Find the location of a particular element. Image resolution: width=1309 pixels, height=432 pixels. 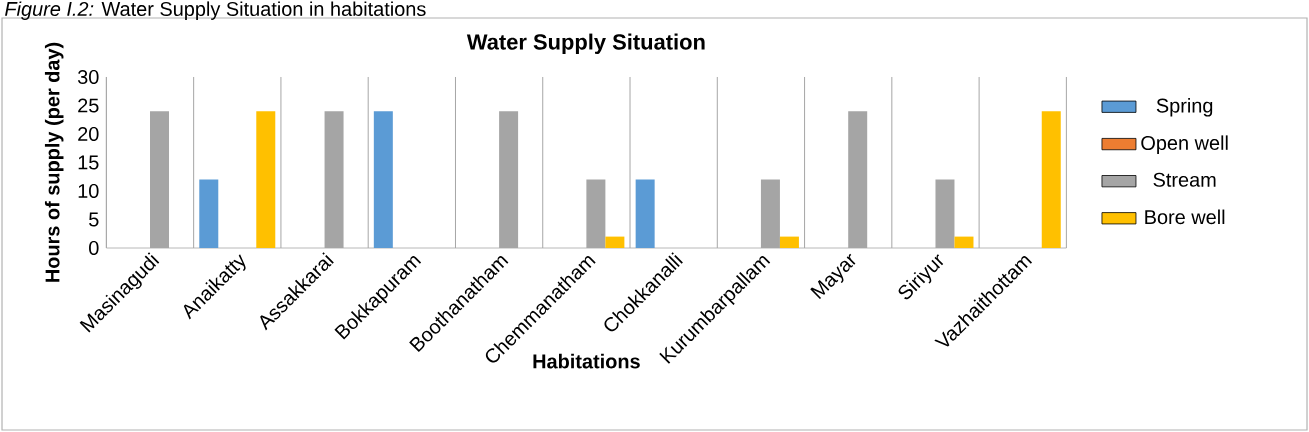

y-tick-label: 20 is located at coordinates (88, 134).